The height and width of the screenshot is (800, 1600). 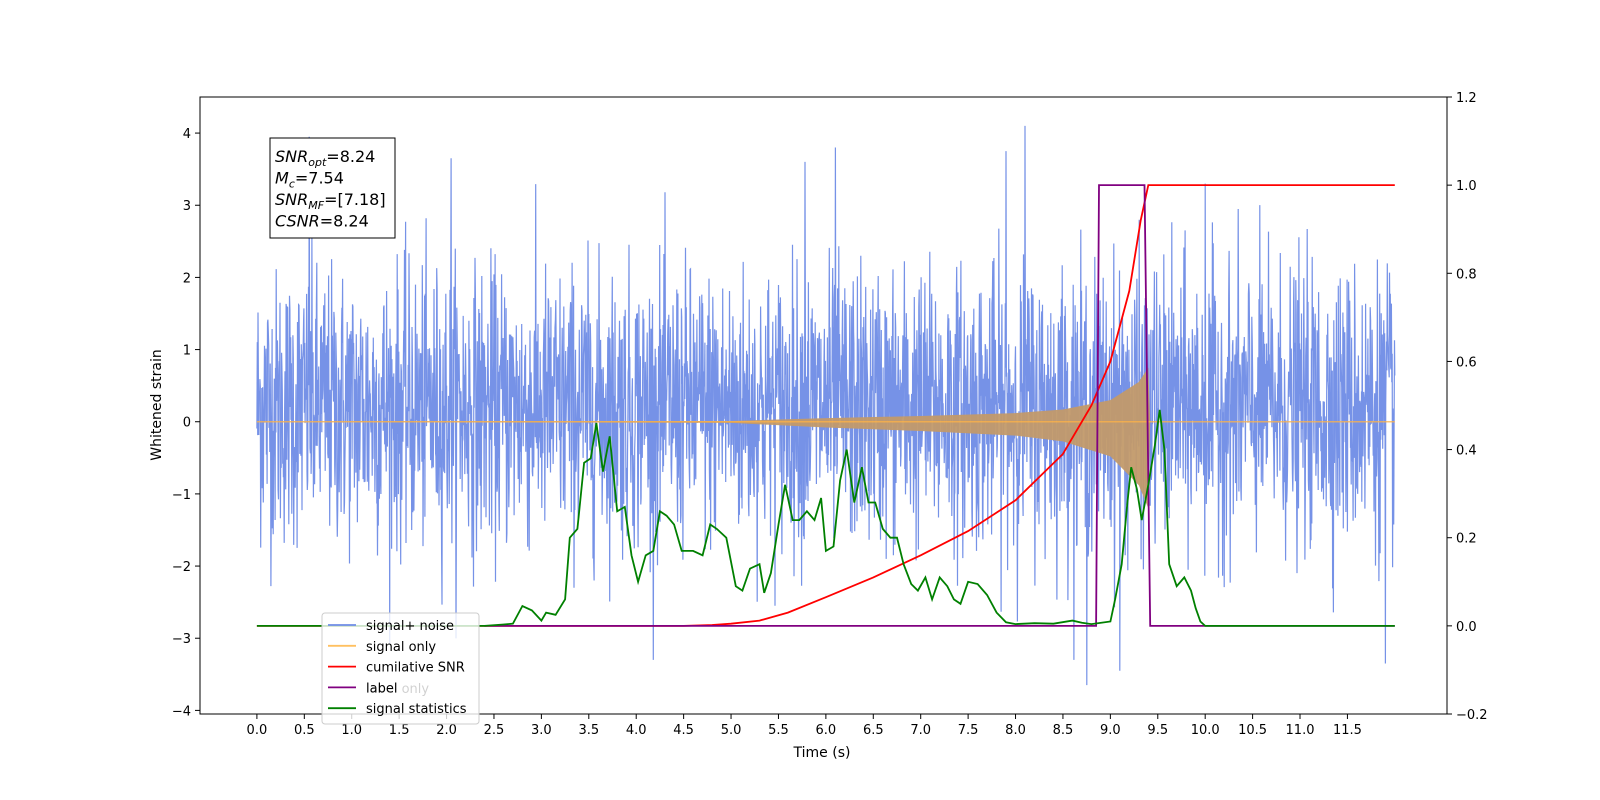 What do you see at coordinates (304, 730) in the screenshot?
I see `x-tick-label: 0.5` at bounding box center [304, 730].